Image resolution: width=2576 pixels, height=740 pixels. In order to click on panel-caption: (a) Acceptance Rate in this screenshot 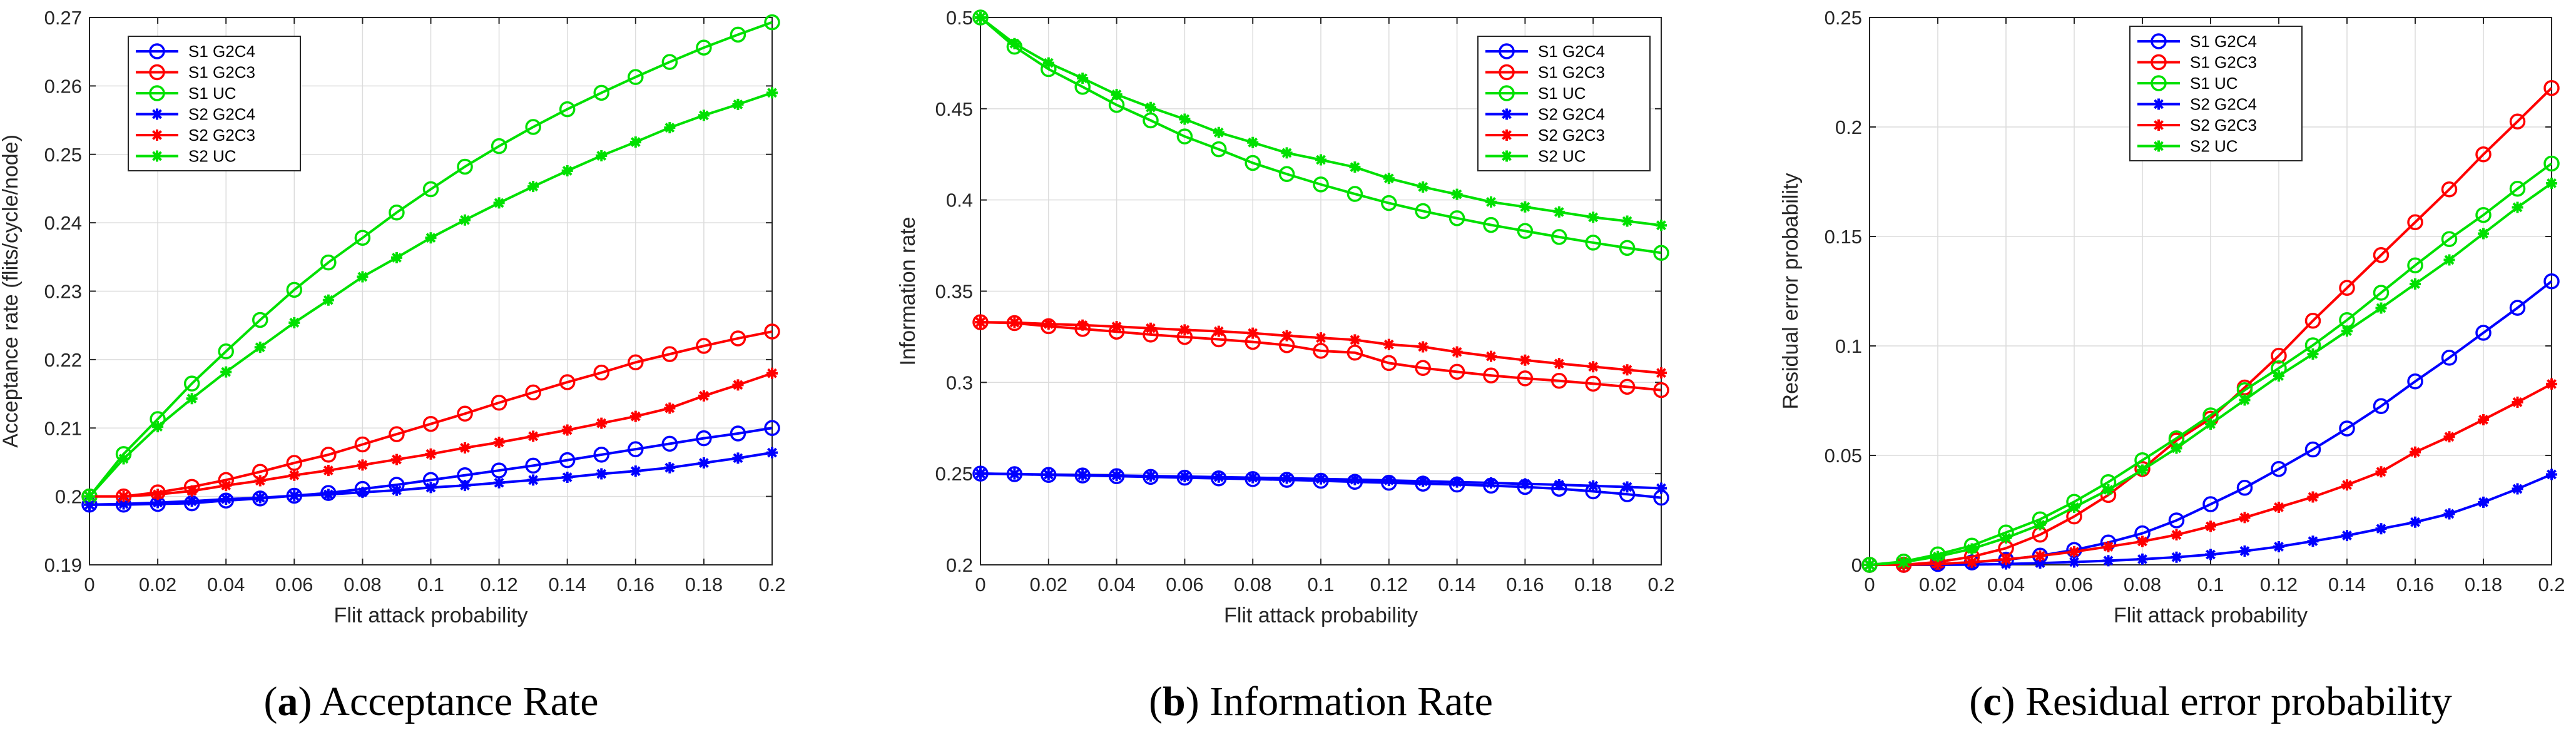, I will do `click(430, 701)`.